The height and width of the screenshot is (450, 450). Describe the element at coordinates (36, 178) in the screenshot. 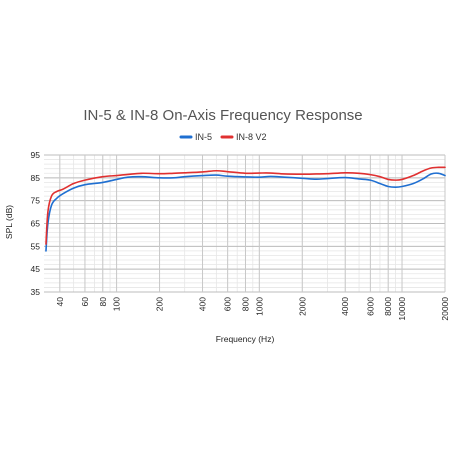

I see `y-tick-label: 85` at that location.